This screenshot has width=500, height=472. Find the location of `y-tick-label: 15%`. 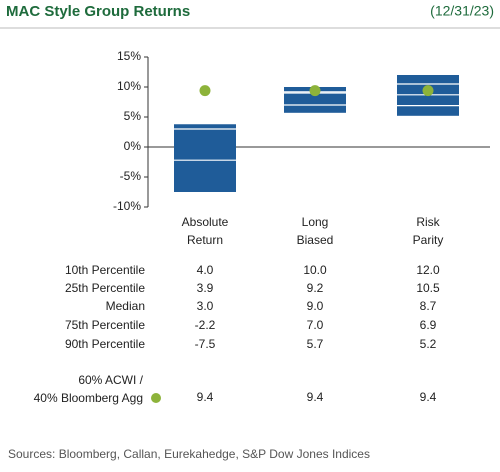

y-tick-label: 15% is located at coordinates (129, 56).